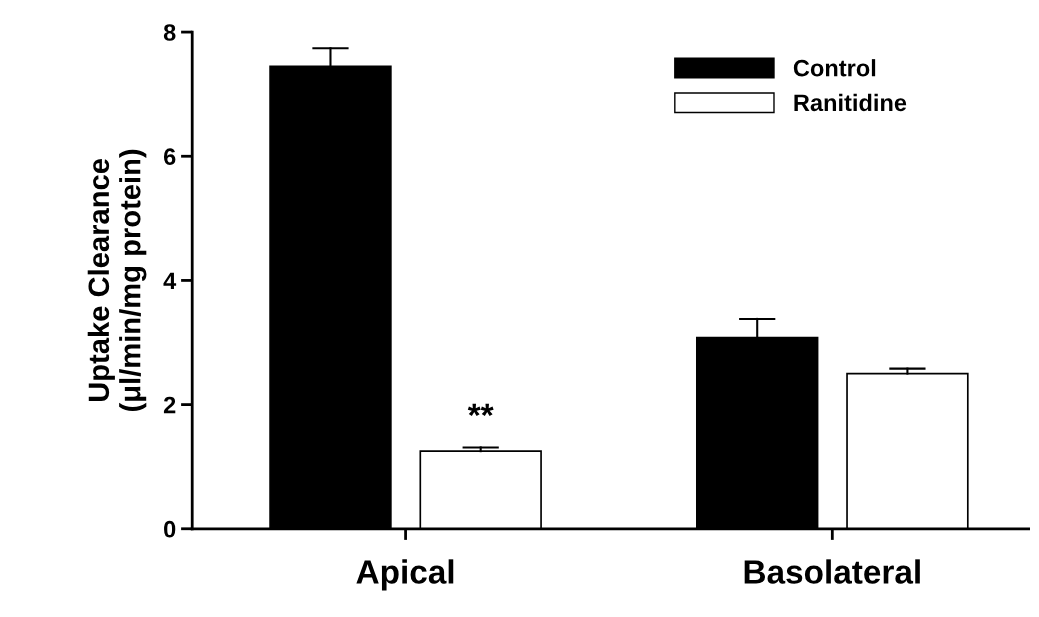 This screenshot has height=617, width=1039. Describe the element at coordinates (832, 571) in the screenshot. I see `x-tick-label: Basolateral` at that location.